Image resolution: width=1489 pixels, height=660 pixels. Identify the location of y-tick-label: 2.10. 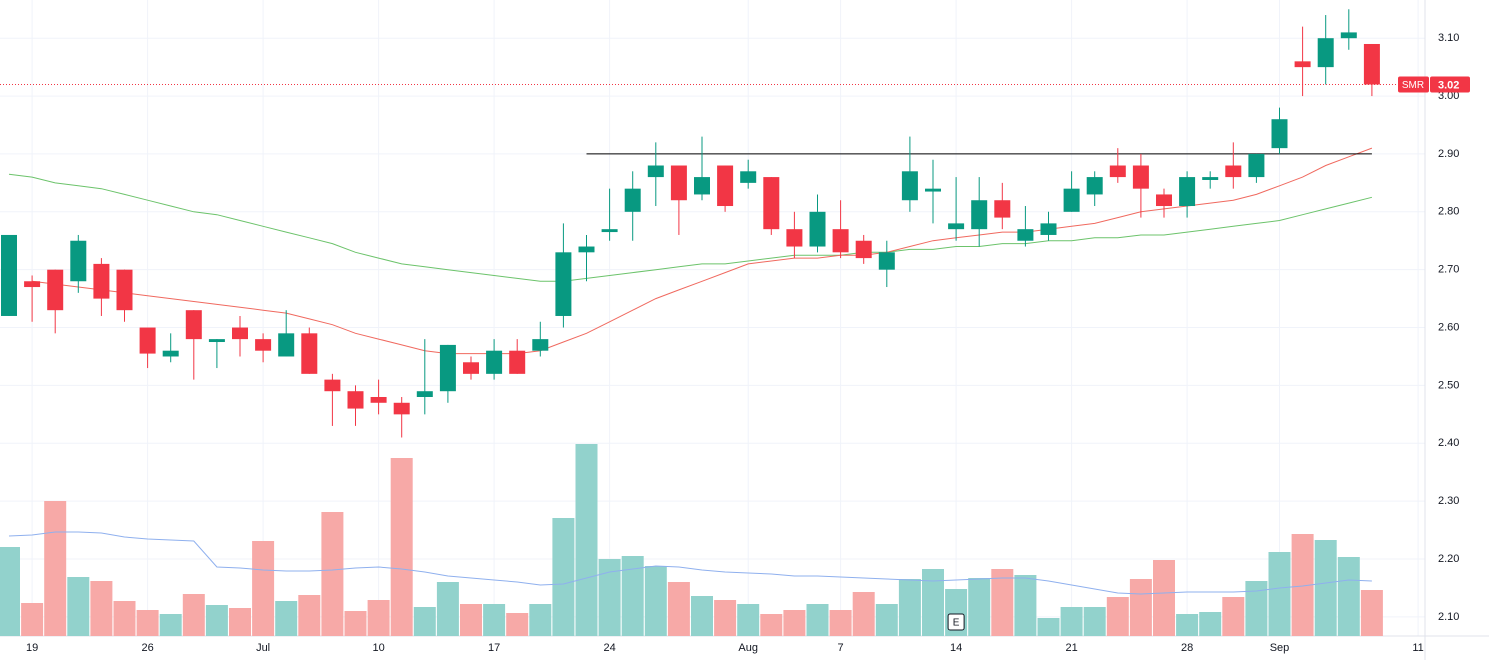
(1448, 617).